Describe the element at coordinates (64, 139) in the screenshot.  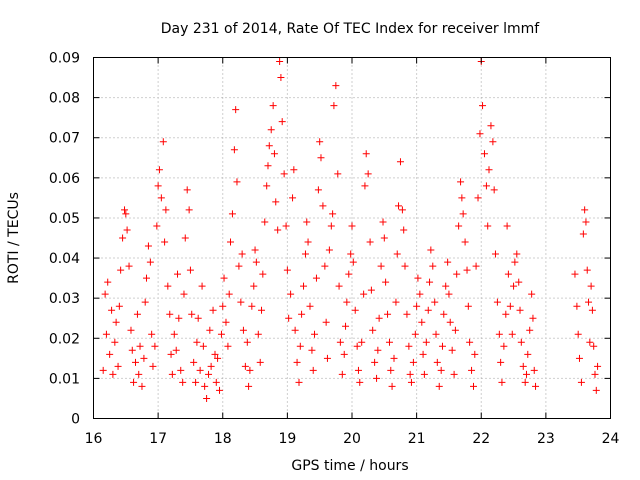
I see `y-tick-label: 0.07` at that location.